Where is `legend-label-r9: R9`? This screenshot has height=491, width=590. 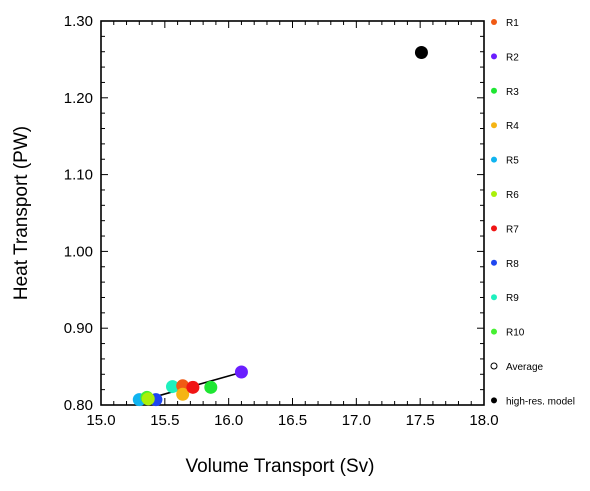 legend-label-r9: R9 is located at coordinates (512, 298).